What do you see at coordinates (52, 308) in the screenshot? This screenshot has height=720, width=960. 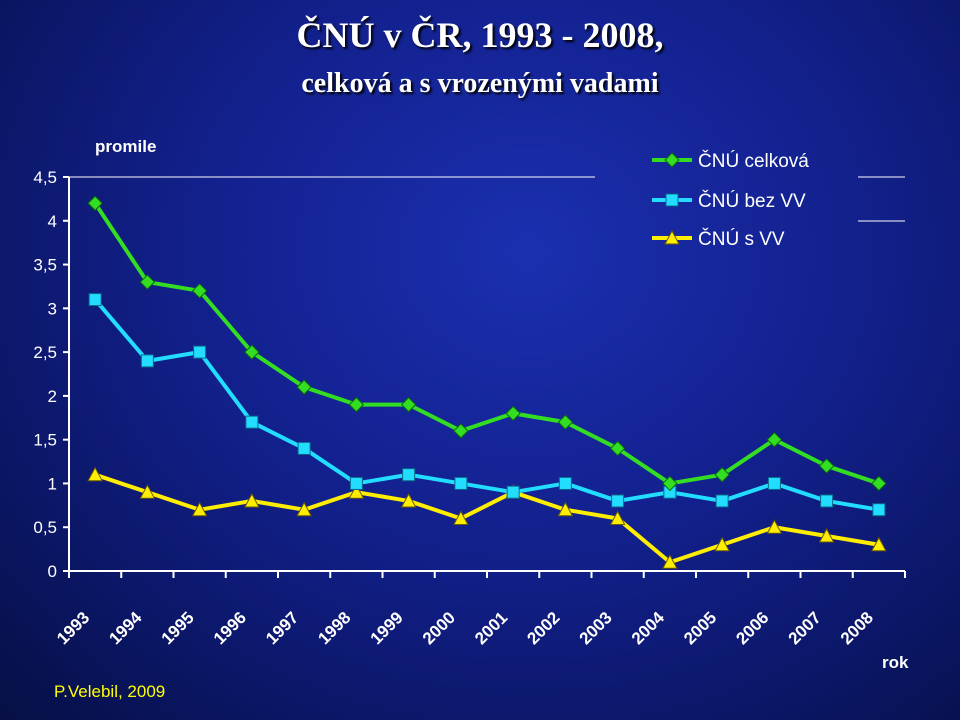 I see `y-tick-label: 3` at bounding box center [52, 308].